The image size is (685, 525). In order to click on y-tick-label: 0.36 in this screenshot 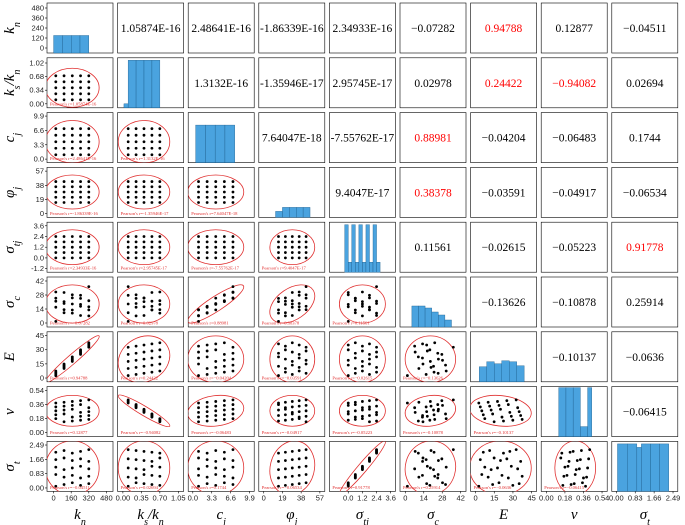, I will do `click(36, 404)`.